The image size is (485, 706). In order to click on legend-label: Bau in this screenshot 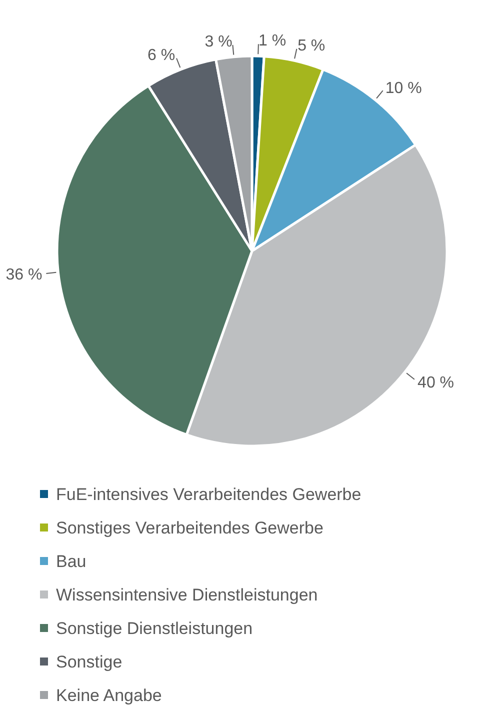, I will do `click(71, 561)`.